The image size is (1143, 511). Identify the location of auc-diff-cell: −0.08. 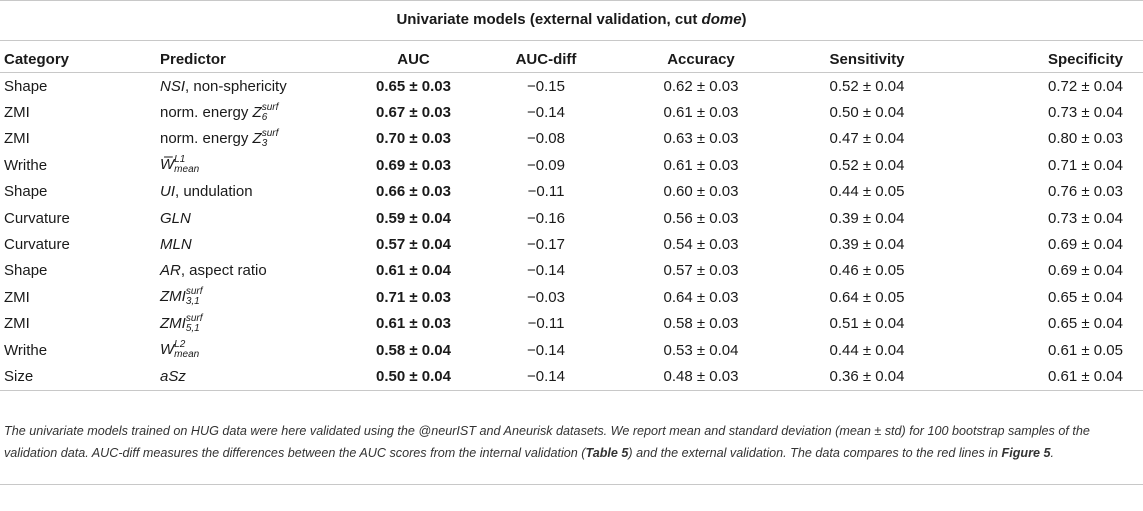
(546, 139).